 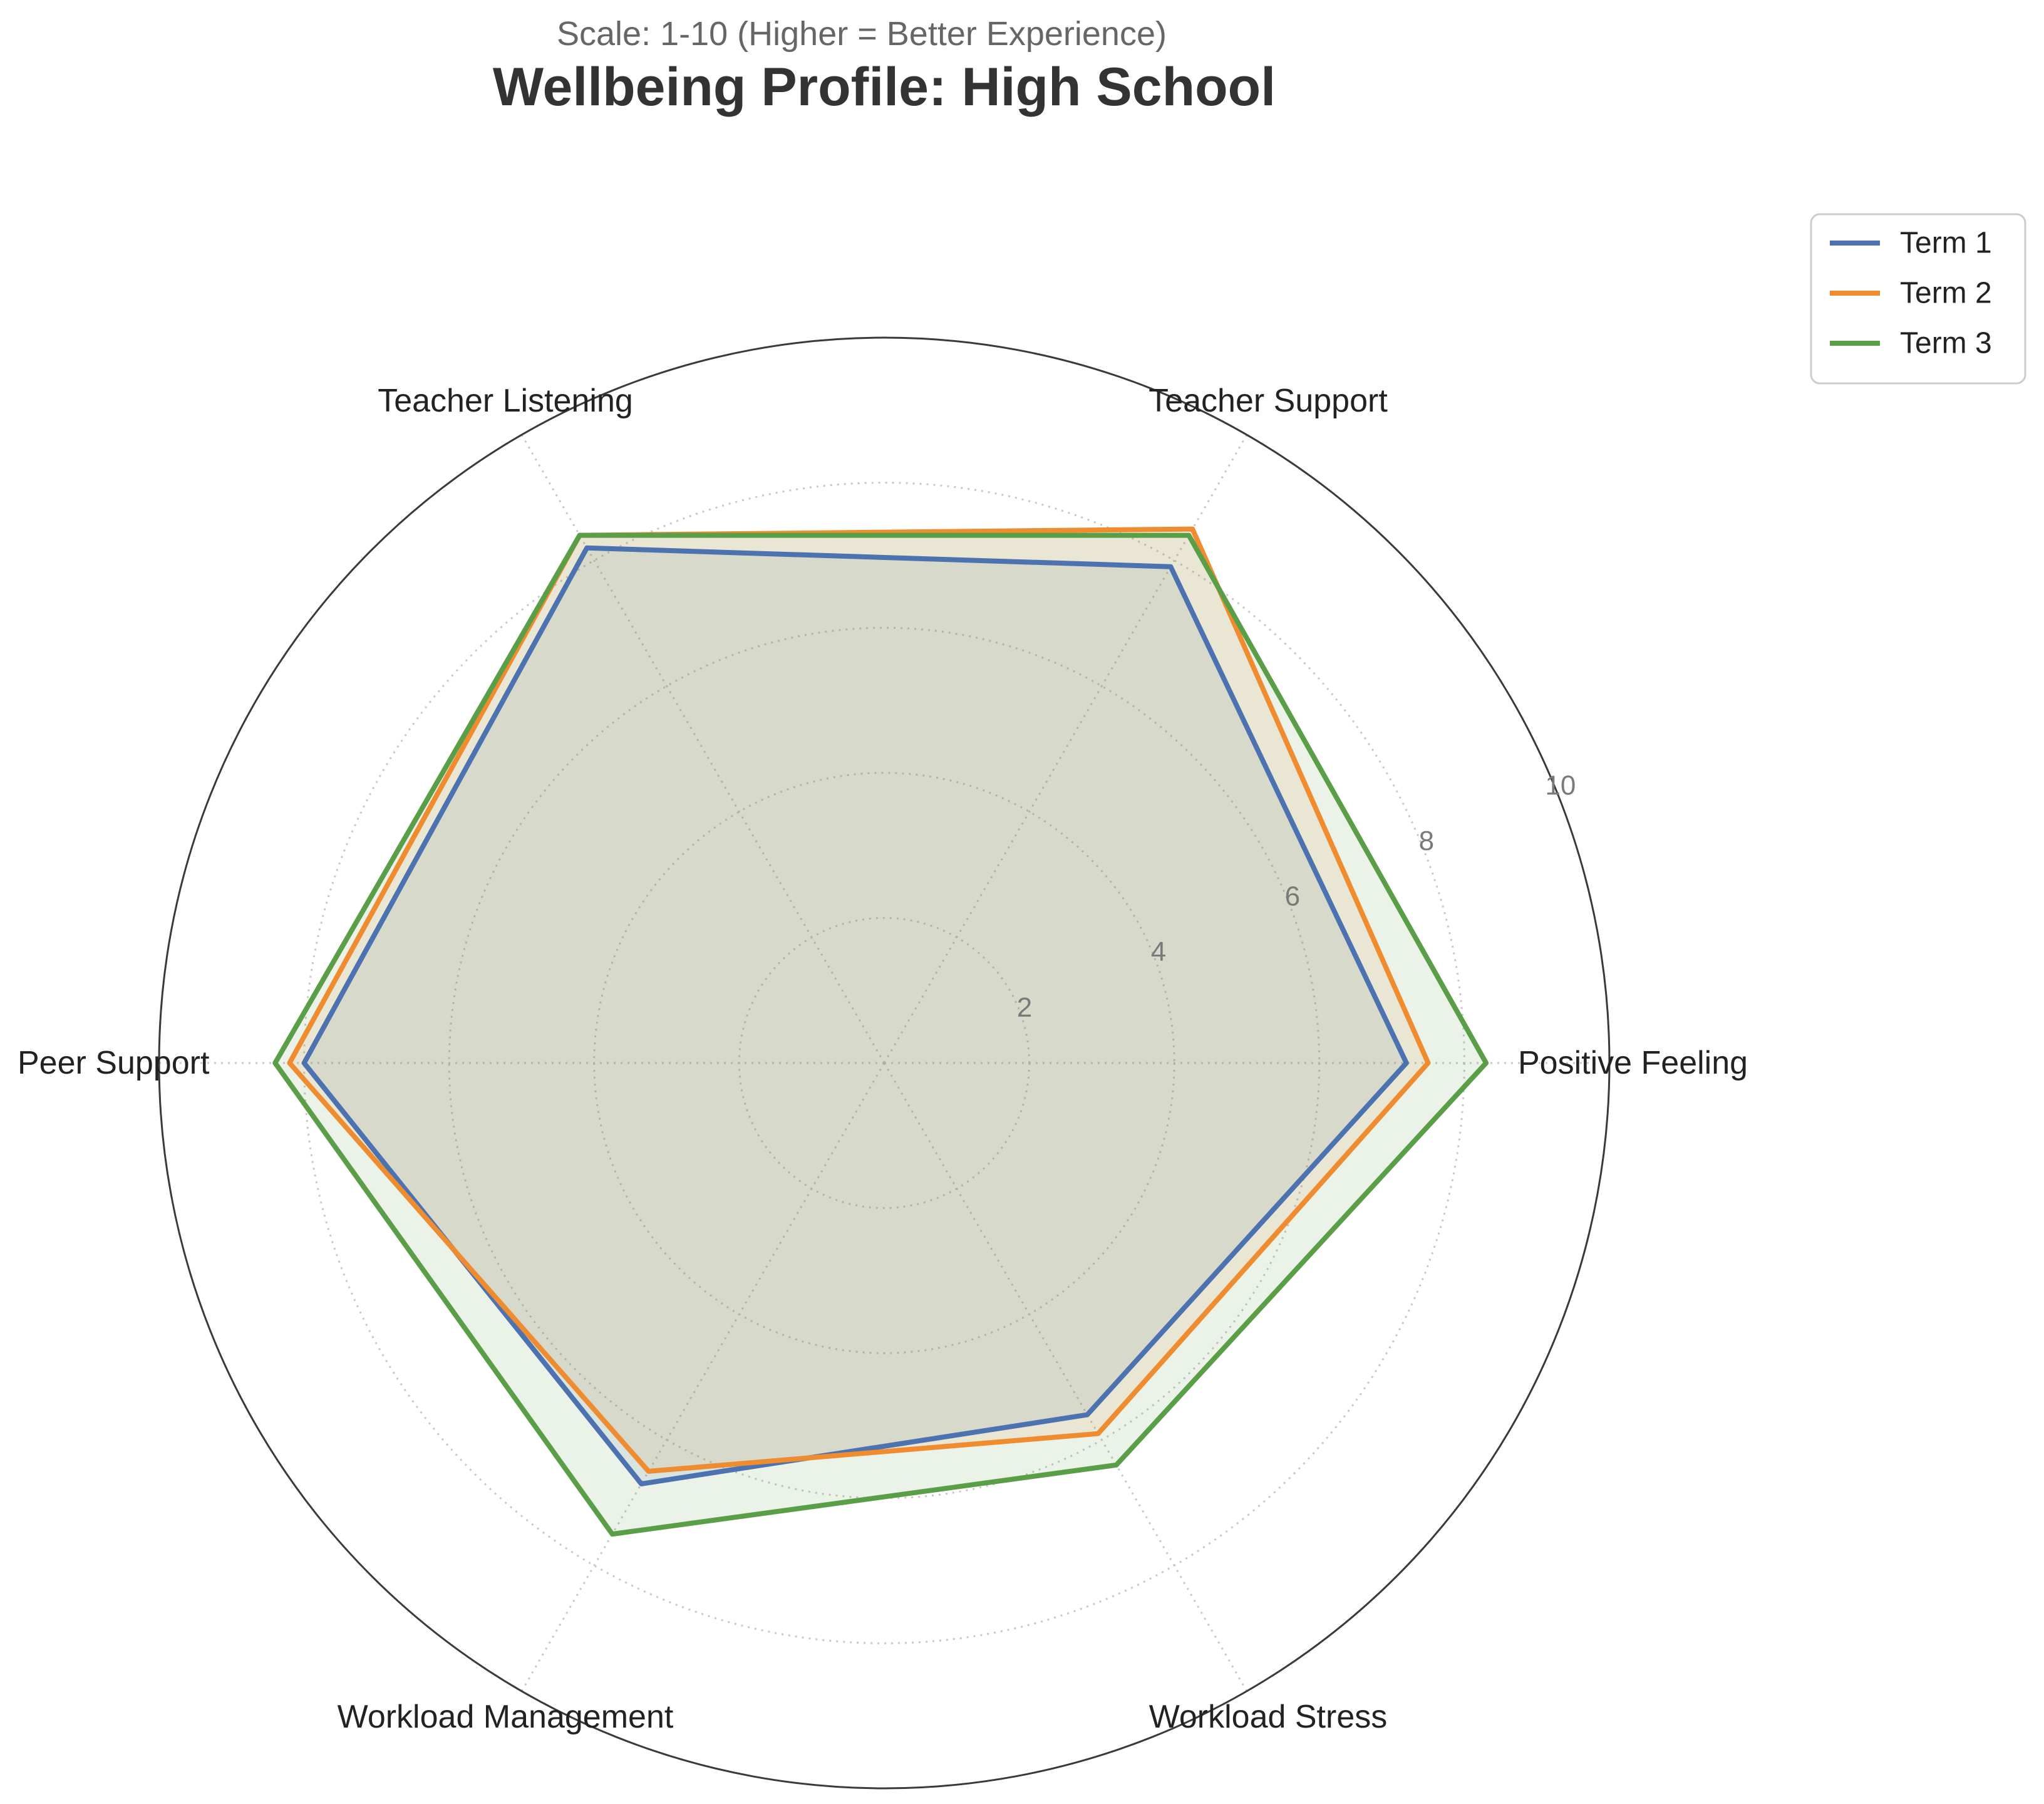 What do you see at coordinates (505, 401) in the screenshot?
I see `axis-label-teacher-listening: Teacher Listening` at bounding box center [505, 401].